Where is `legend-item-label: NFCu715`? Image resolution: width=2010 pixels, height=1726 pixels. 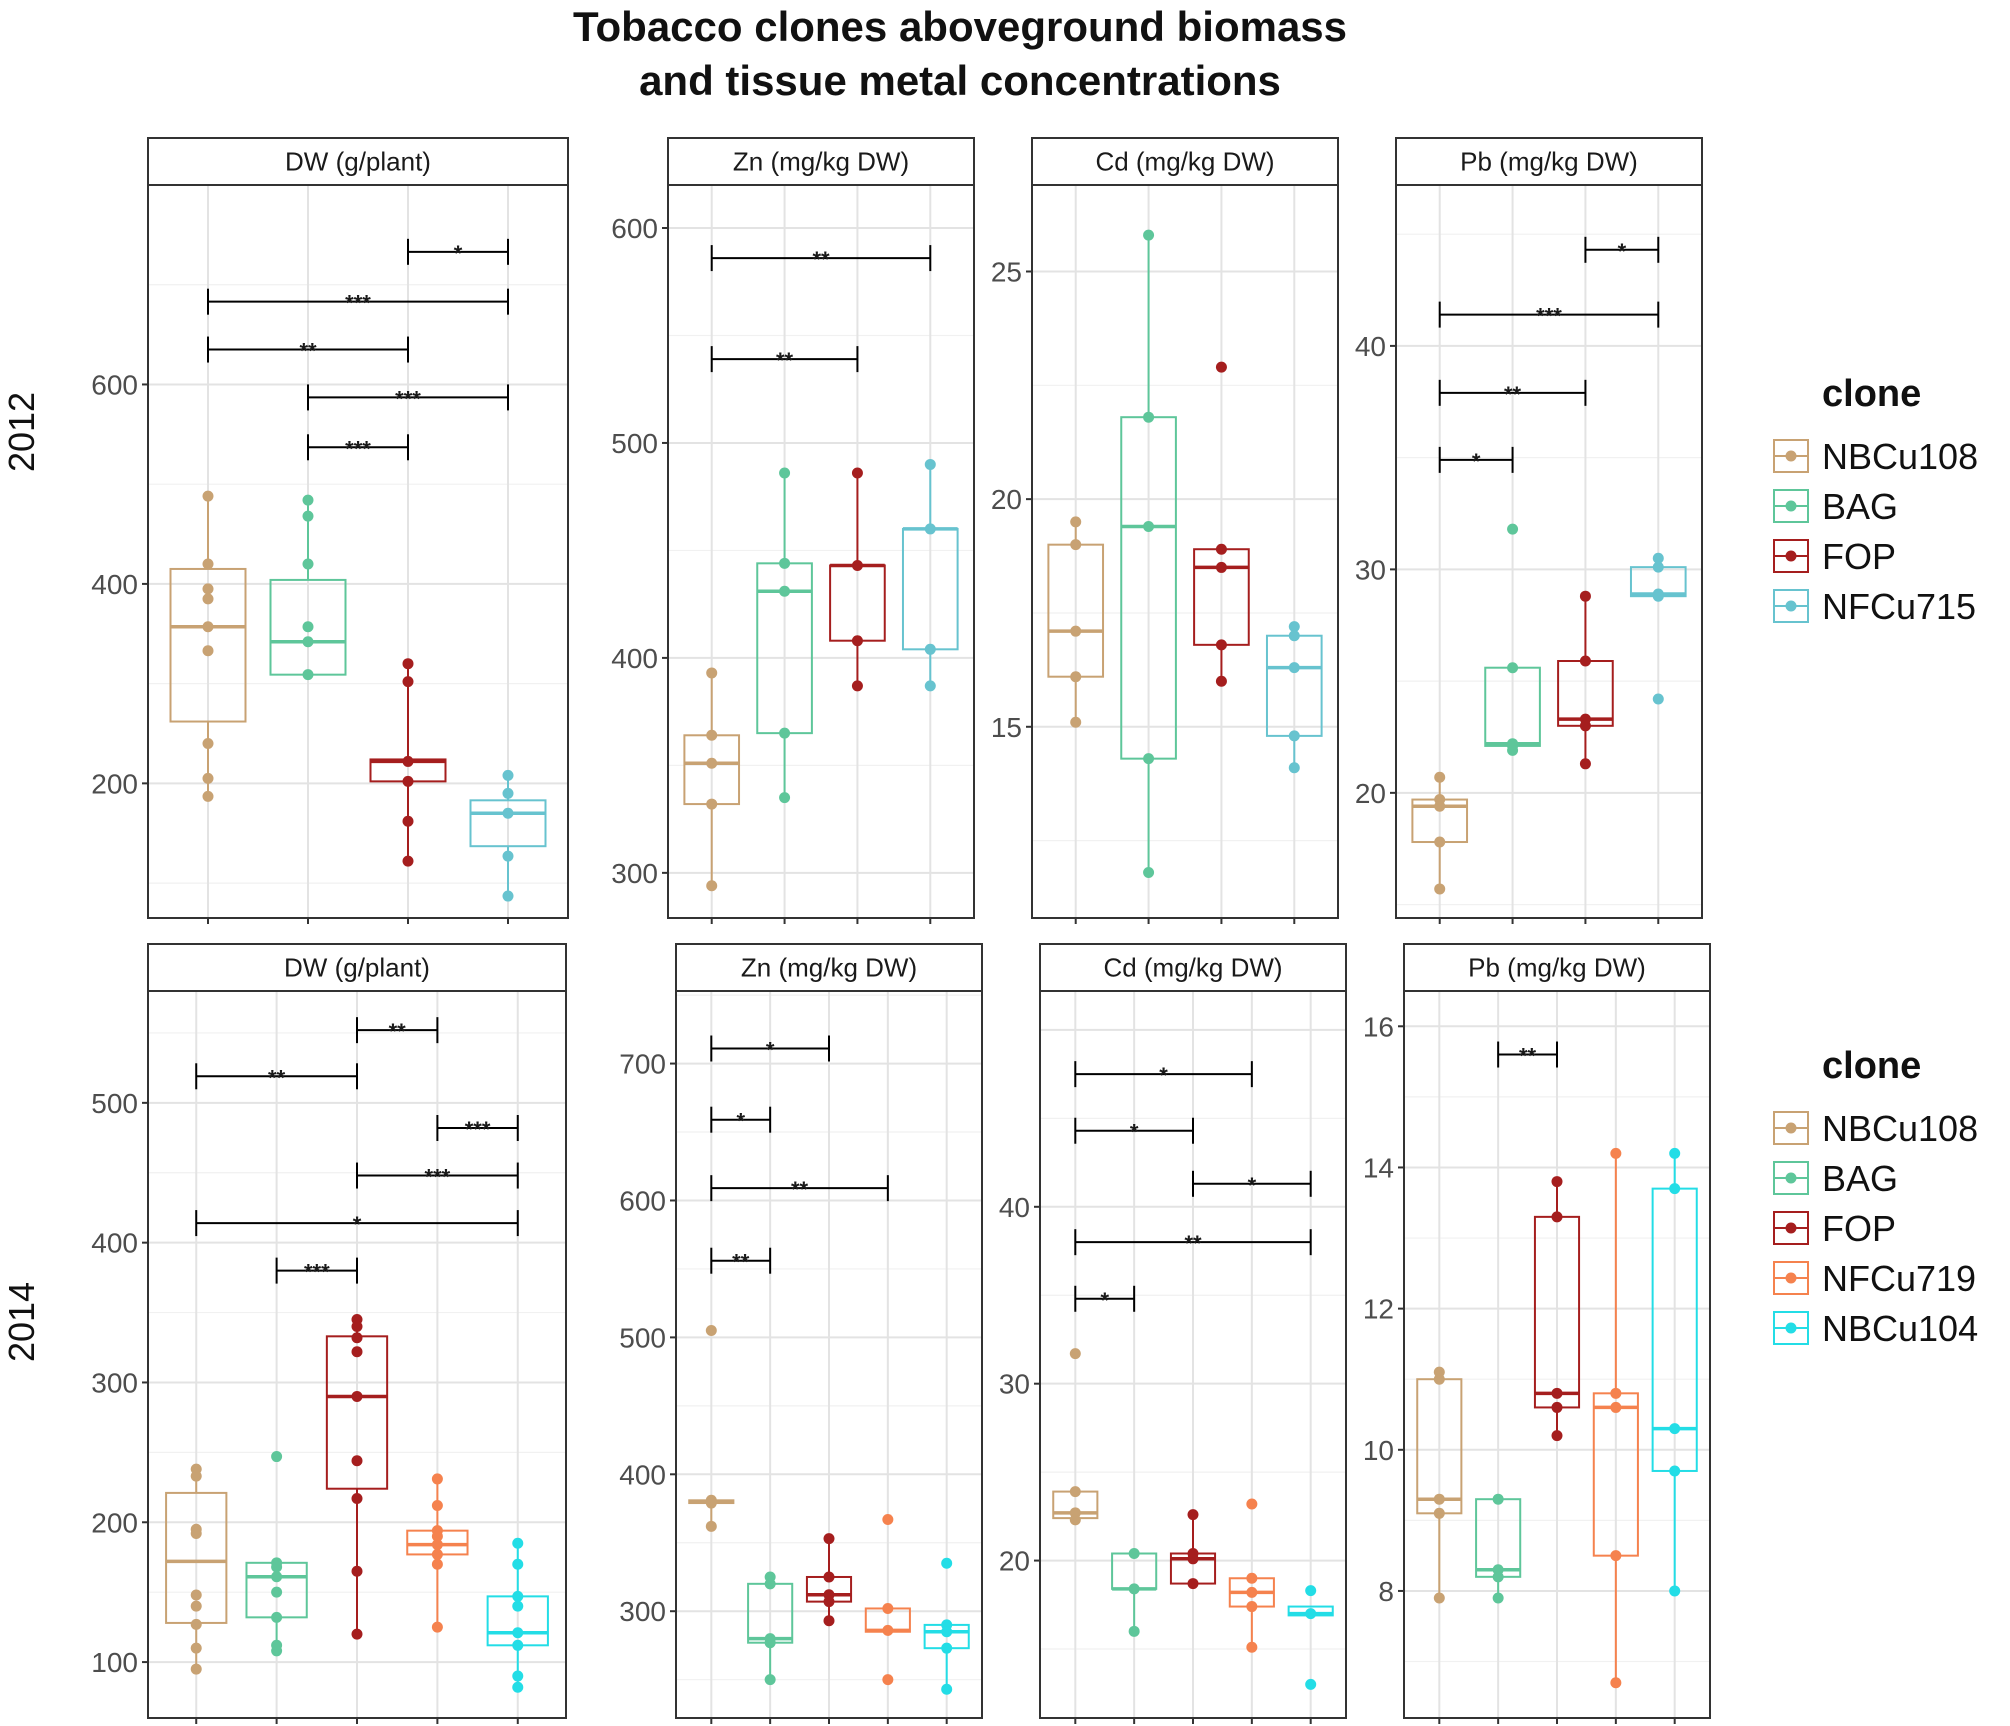
legend-item-label: NFCu715 is located at coordinates (1899, 606).